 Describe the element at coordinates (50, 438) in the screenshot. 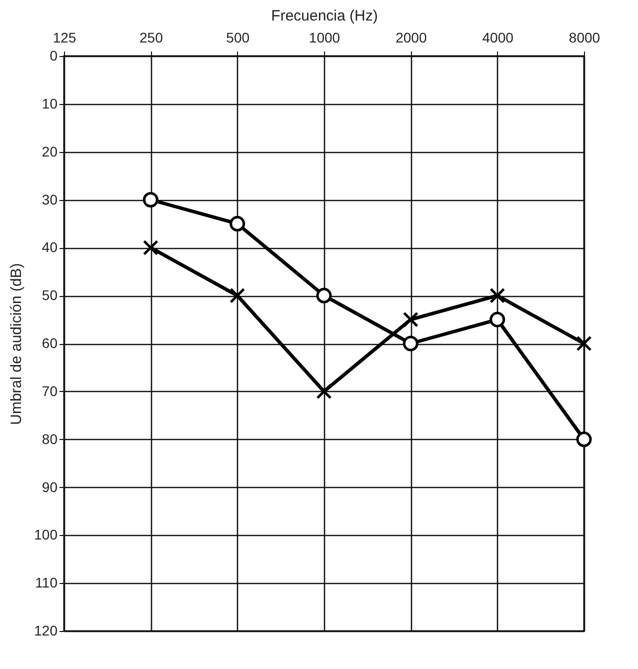

I see `y-tick-label: 80` at that location.